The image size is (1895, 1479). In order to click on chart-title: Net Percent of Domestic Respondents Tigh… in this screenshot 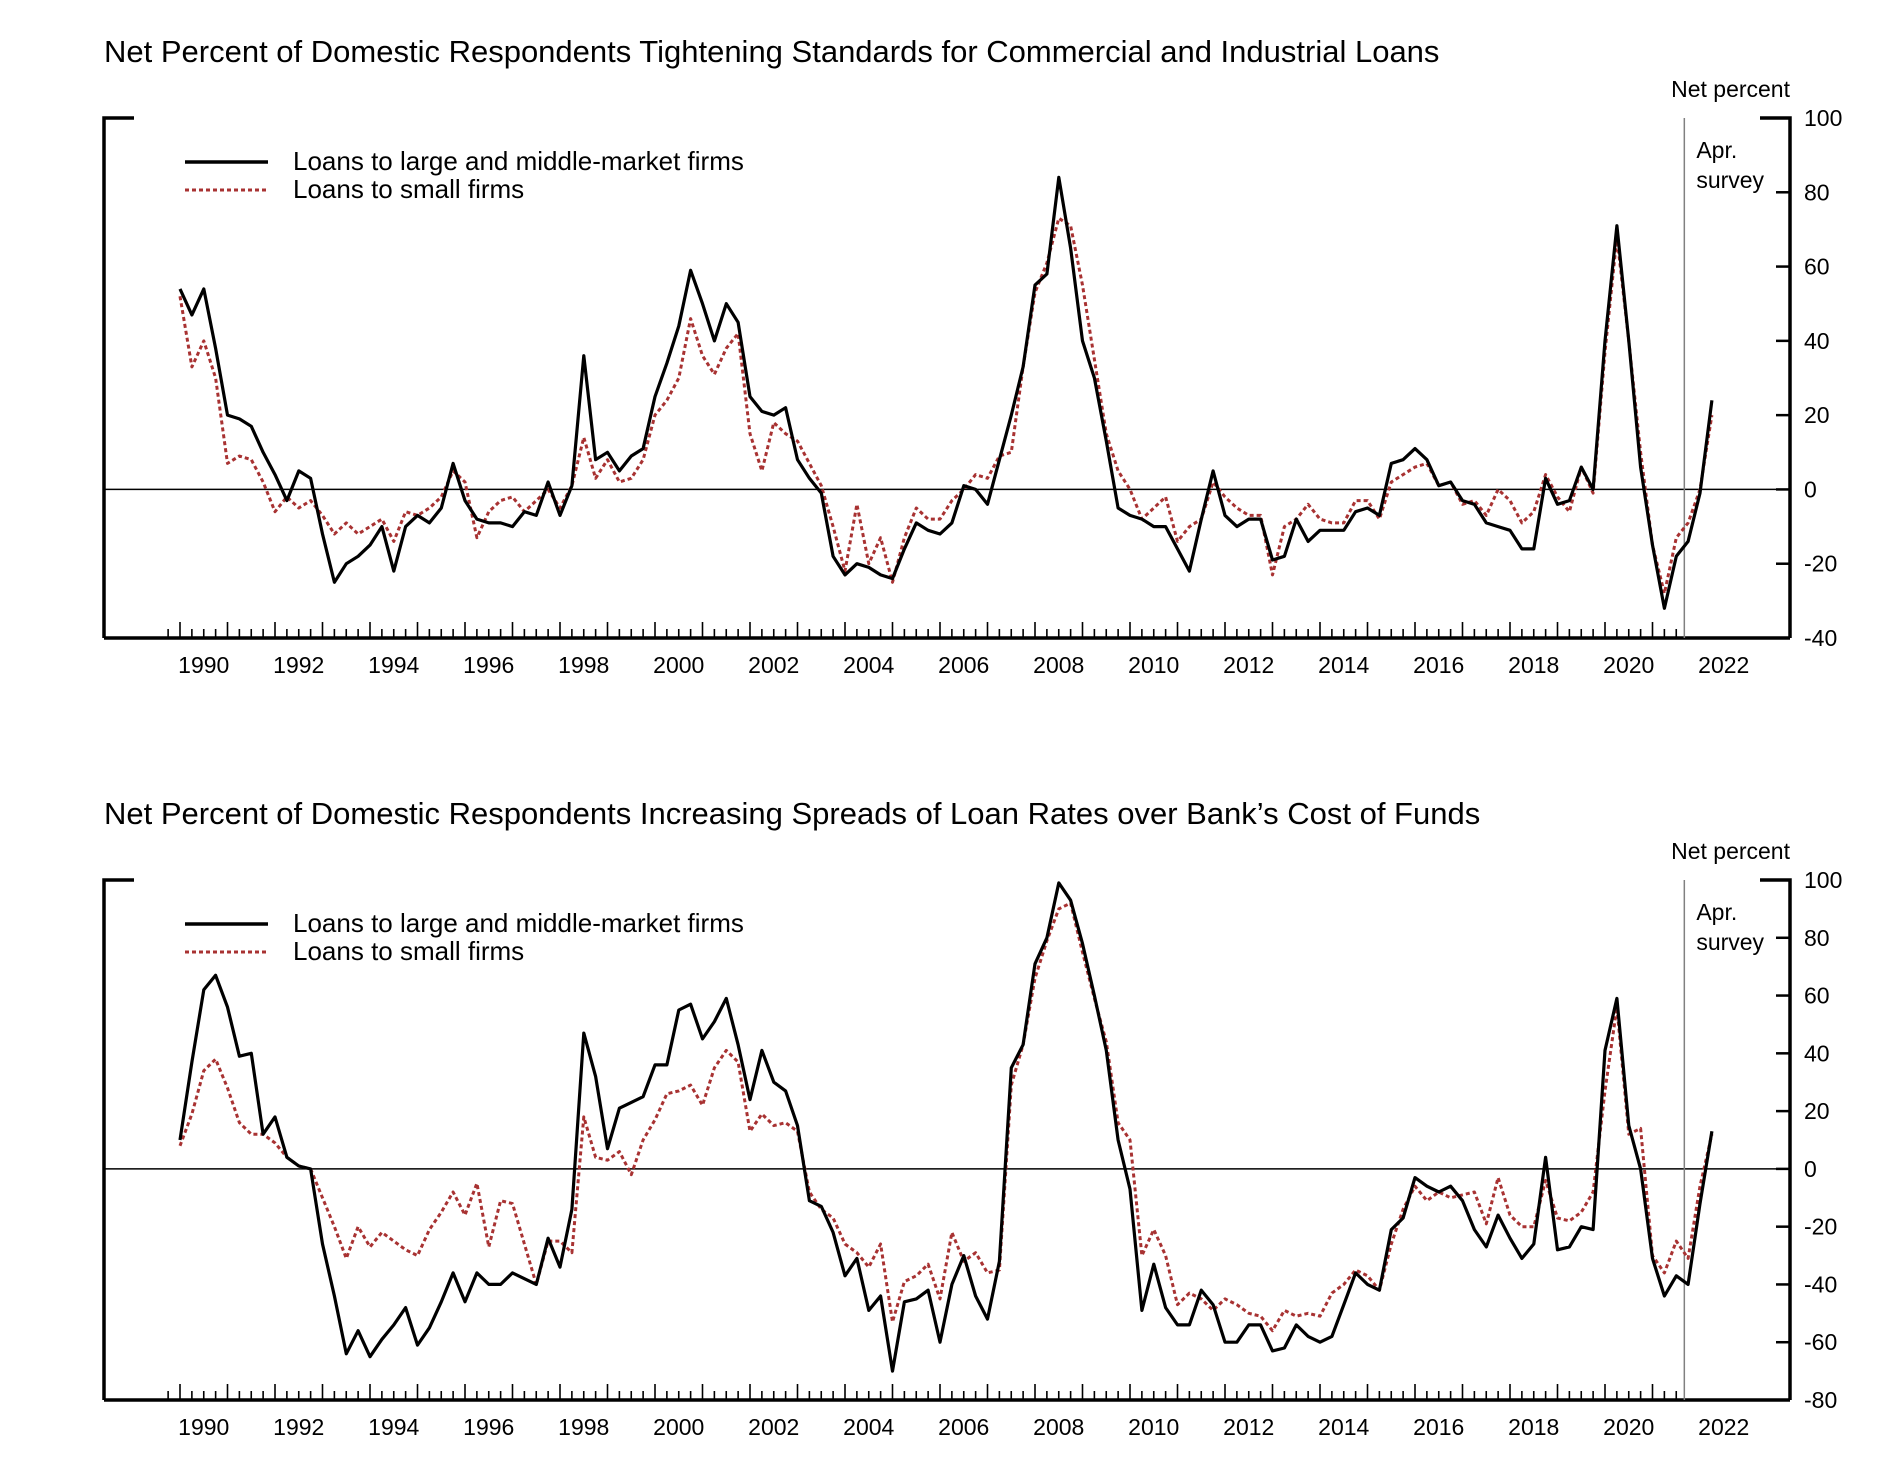, I will do `click(771, 51)`.